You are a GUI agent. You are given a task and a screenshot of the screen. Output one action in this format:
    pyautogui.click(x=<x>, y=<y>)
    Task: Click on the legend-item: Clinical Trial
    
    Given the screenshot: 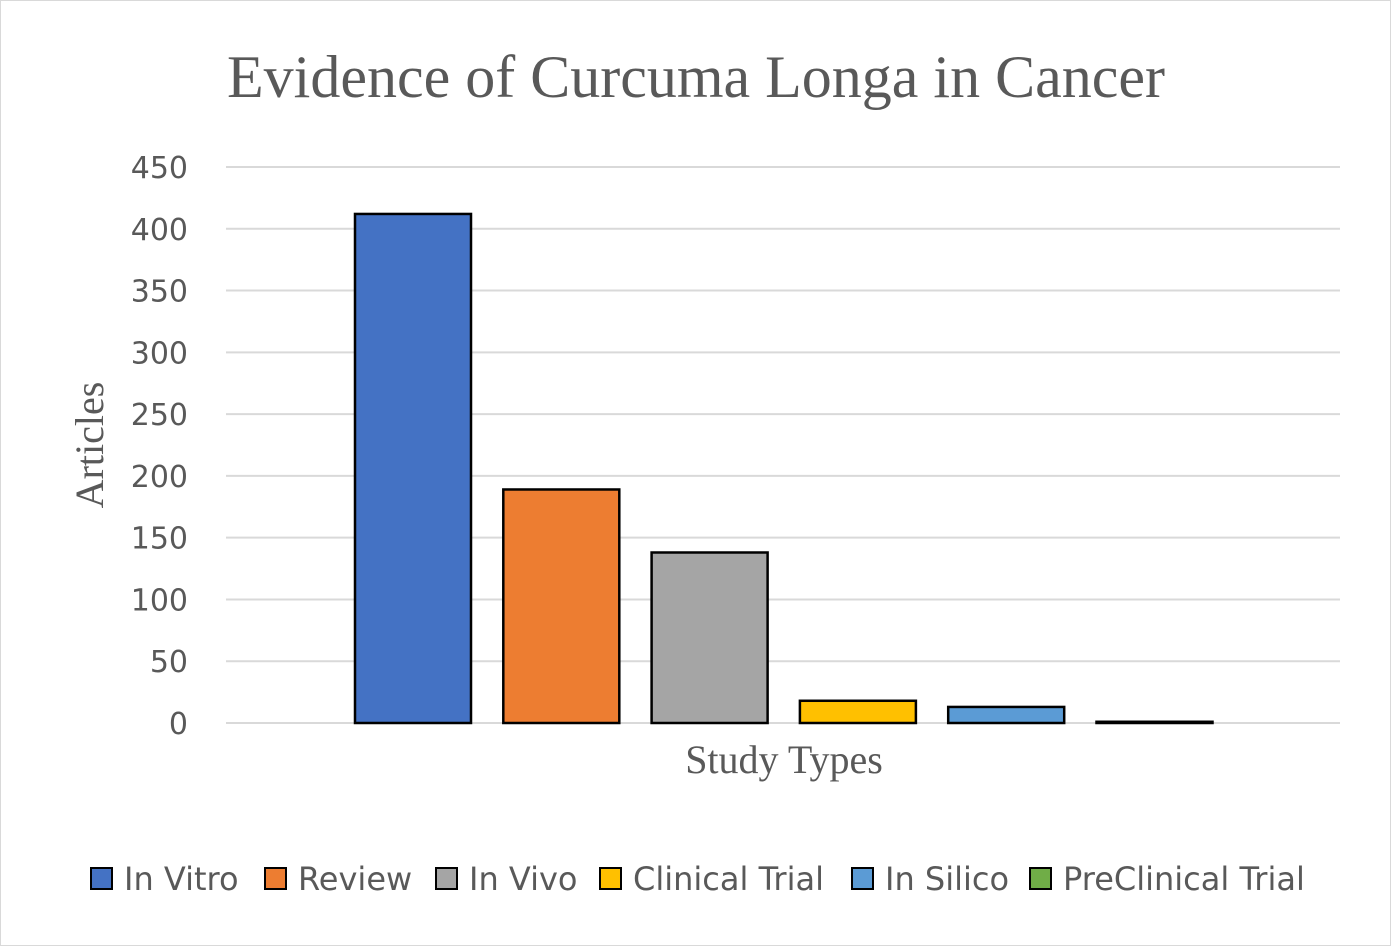 What is the action you would take?
    pyautogui.click(x=711, y=879)
    